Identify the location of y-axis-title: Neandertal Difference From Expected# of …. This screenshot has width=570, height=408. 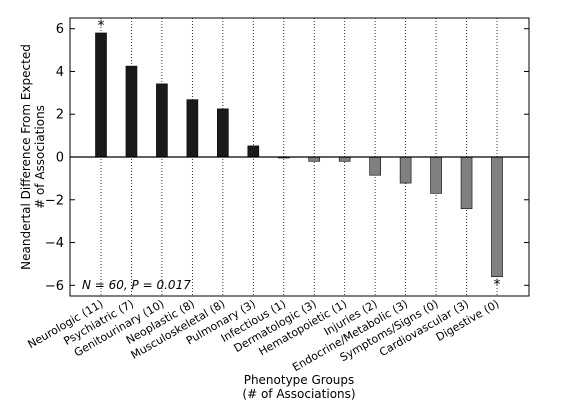
(33, 157).